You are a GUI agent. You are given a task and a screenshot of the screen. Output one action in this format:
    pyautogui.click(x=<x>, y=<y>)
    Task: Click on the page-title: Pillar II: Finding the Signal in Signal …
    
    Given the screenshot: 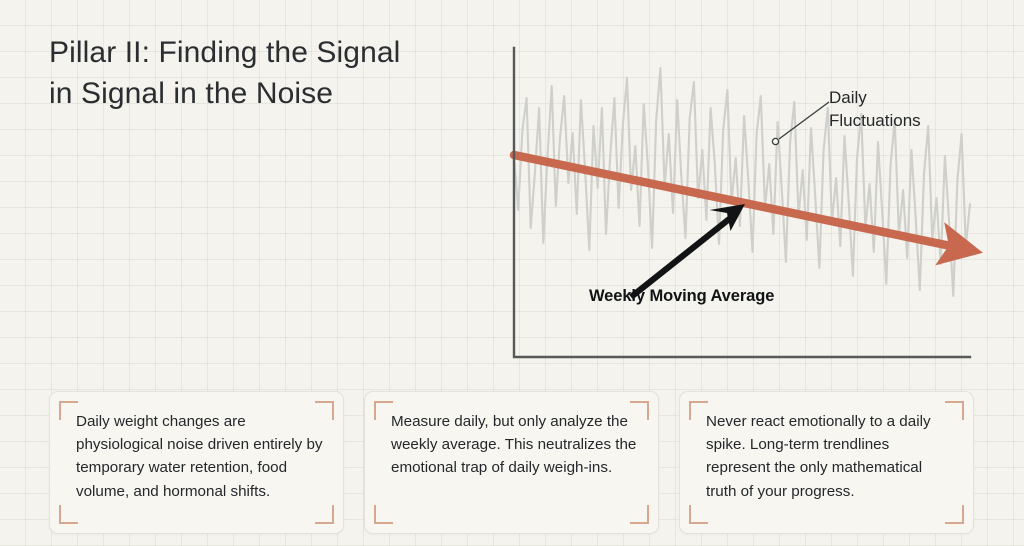 What is the action you would take?
    pyautogui.click(x=225, y=73)
    